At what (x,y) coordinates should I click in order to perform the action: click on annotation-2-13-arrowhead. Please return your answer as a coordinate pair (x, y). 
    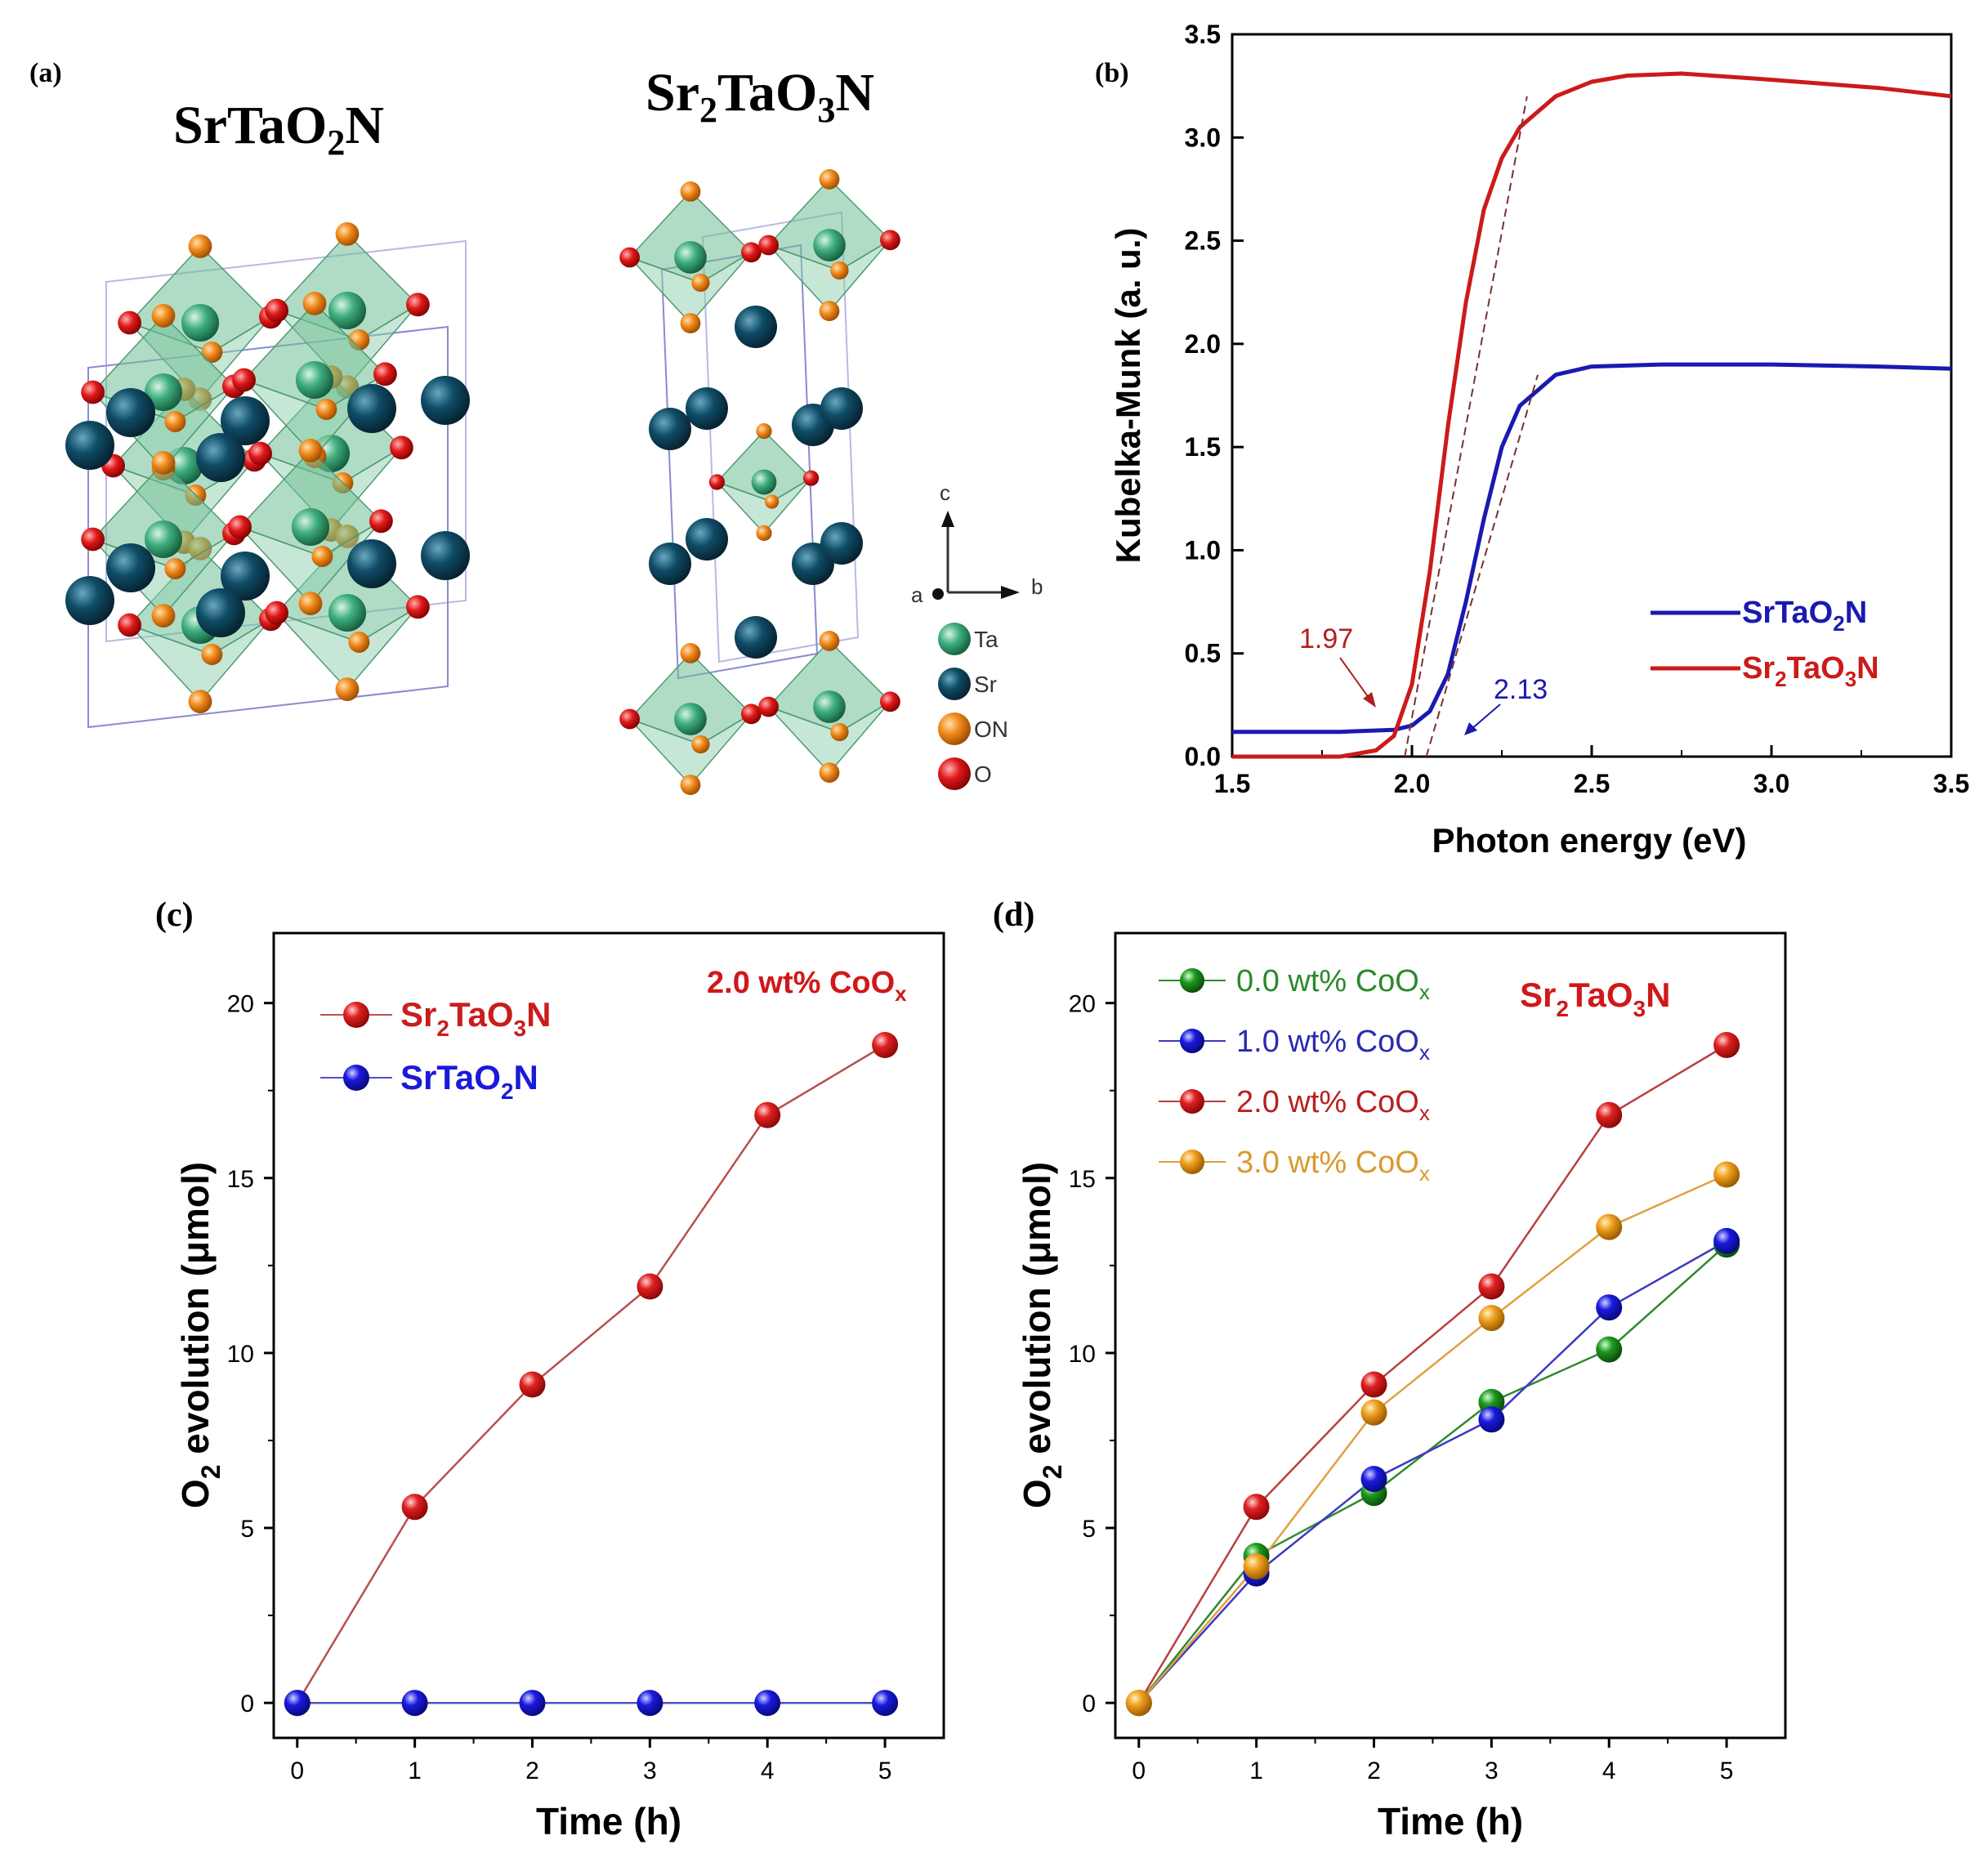
    Looking at the image, I should click on (1470, 728).